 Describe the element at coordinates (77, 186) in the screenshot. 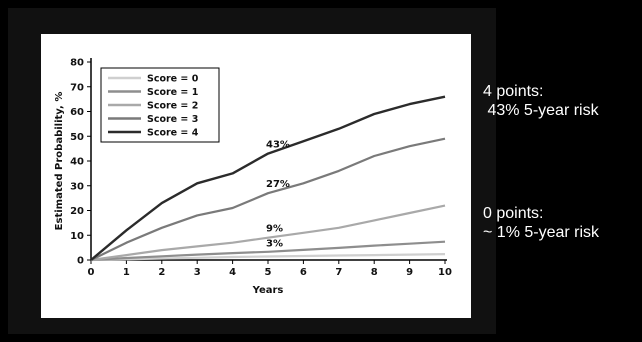

I see `y-tick-label: 30` at that location.